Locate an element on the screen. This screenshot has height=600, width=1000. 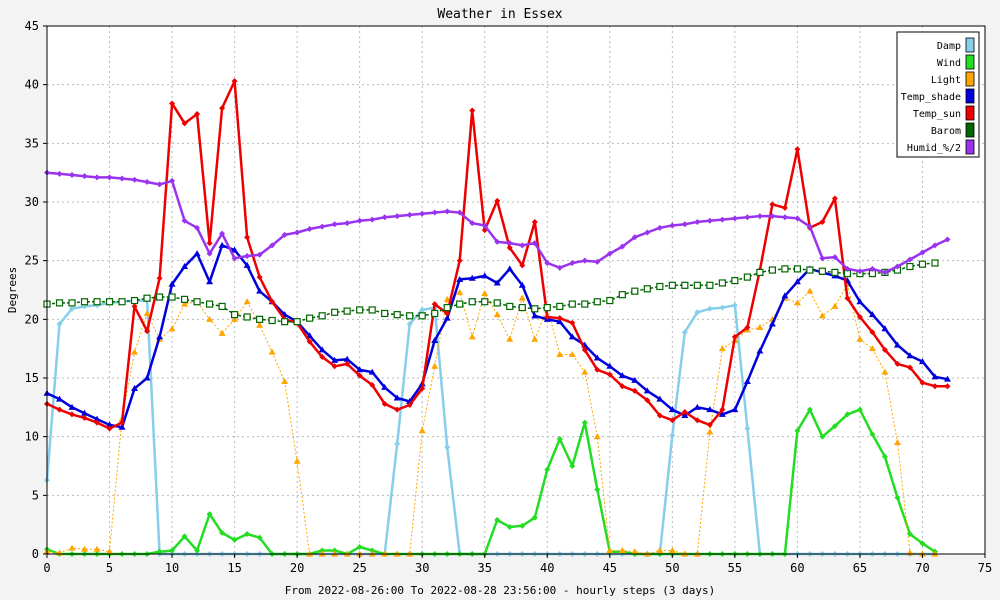
x-tick-label: 50 is located at coordinates (672, 568).